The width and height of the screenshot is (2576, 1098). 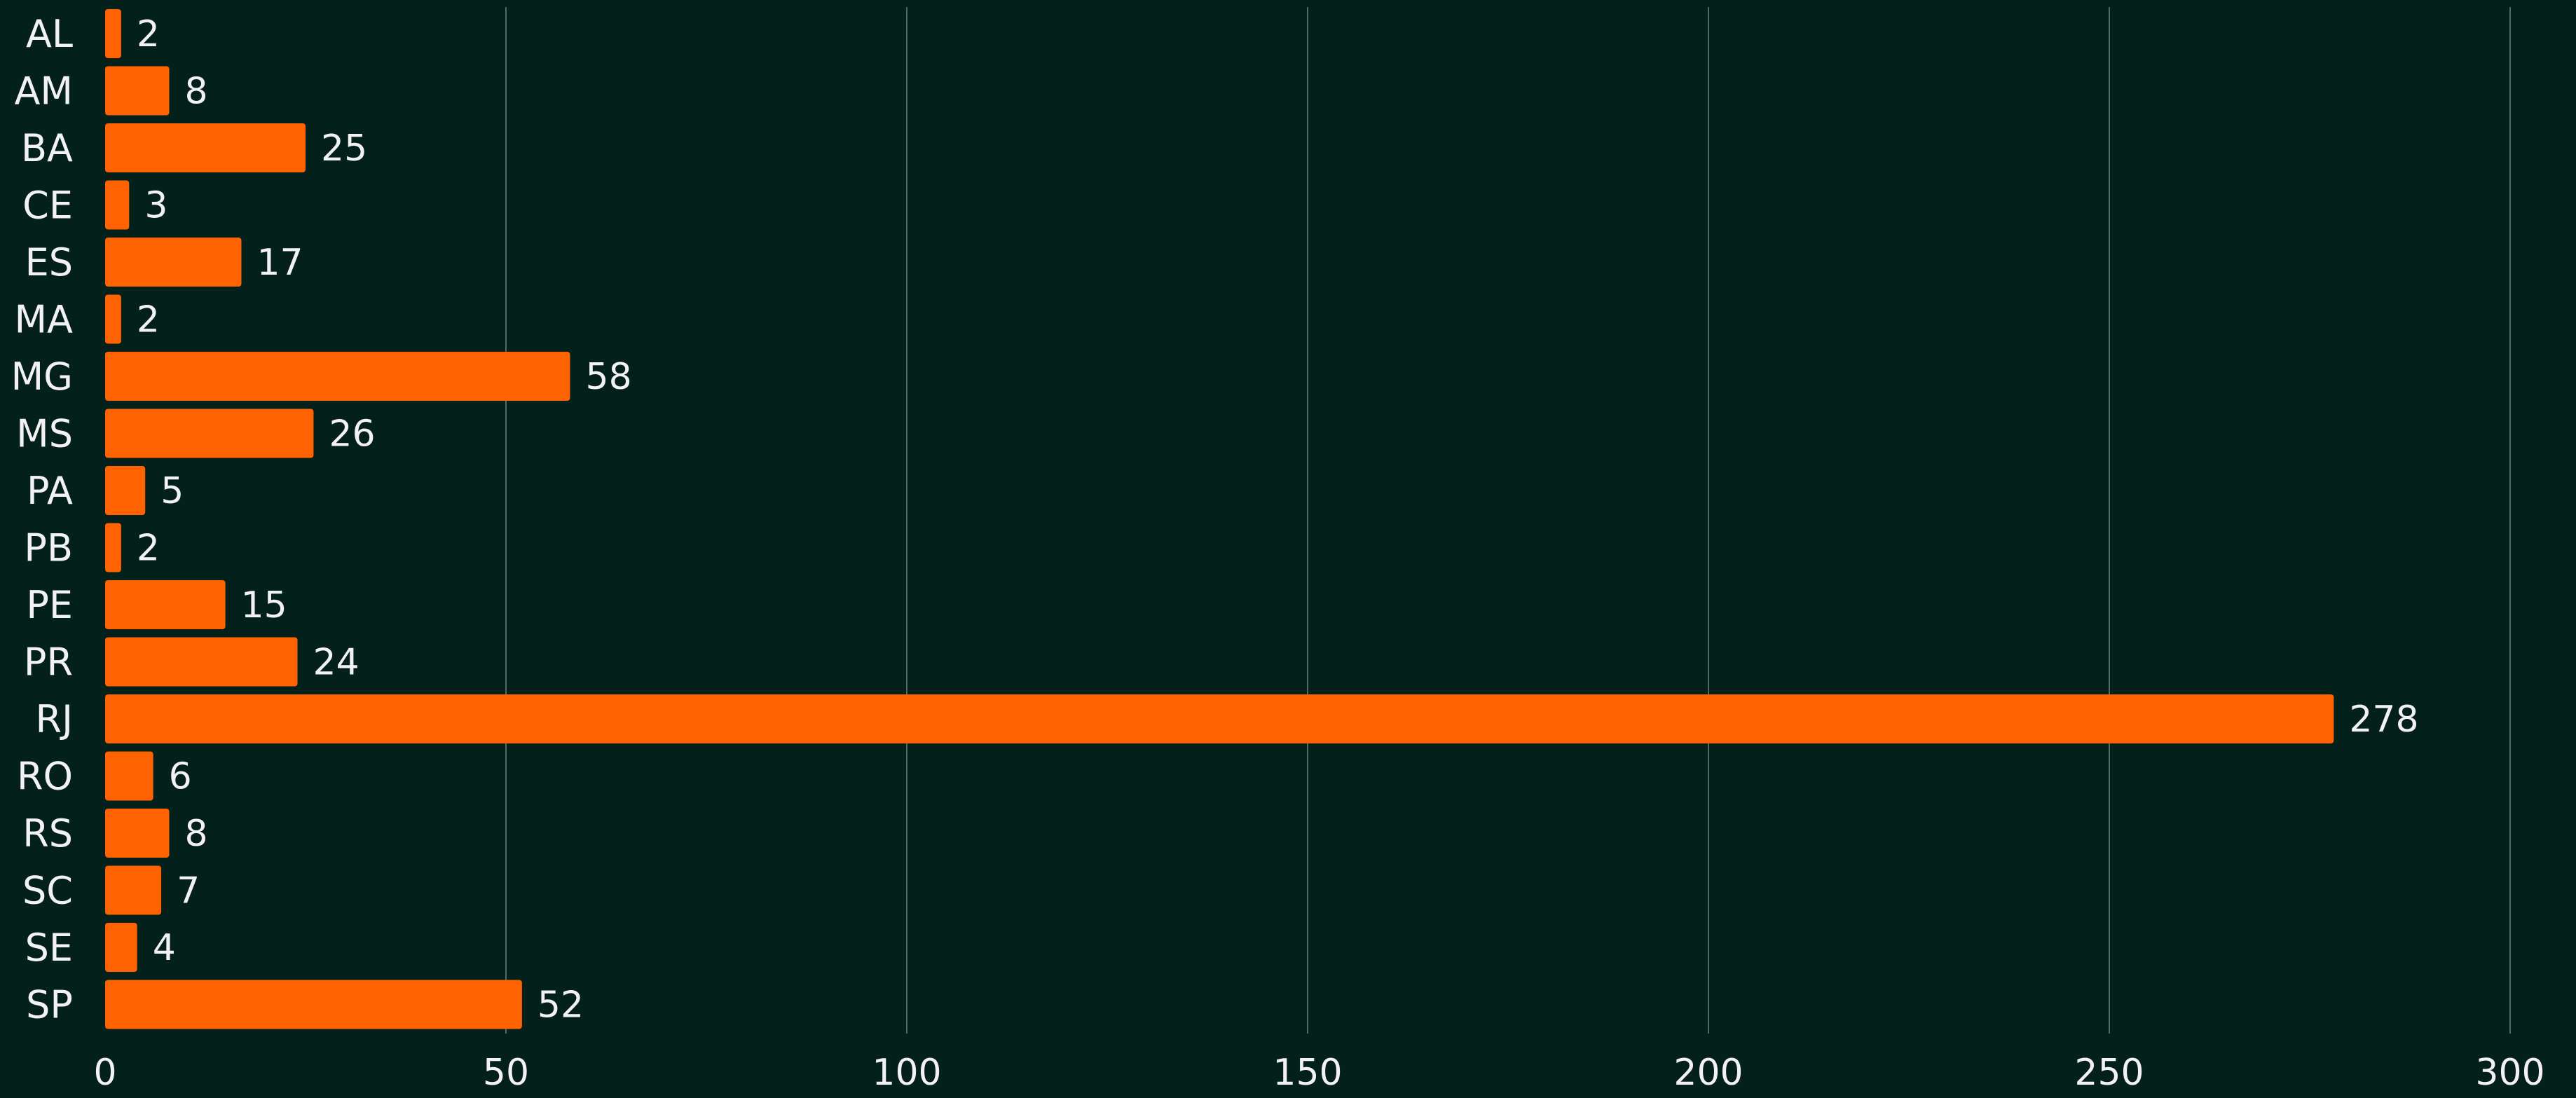 I want to click on bar-CE, so click(x=118, y=205).